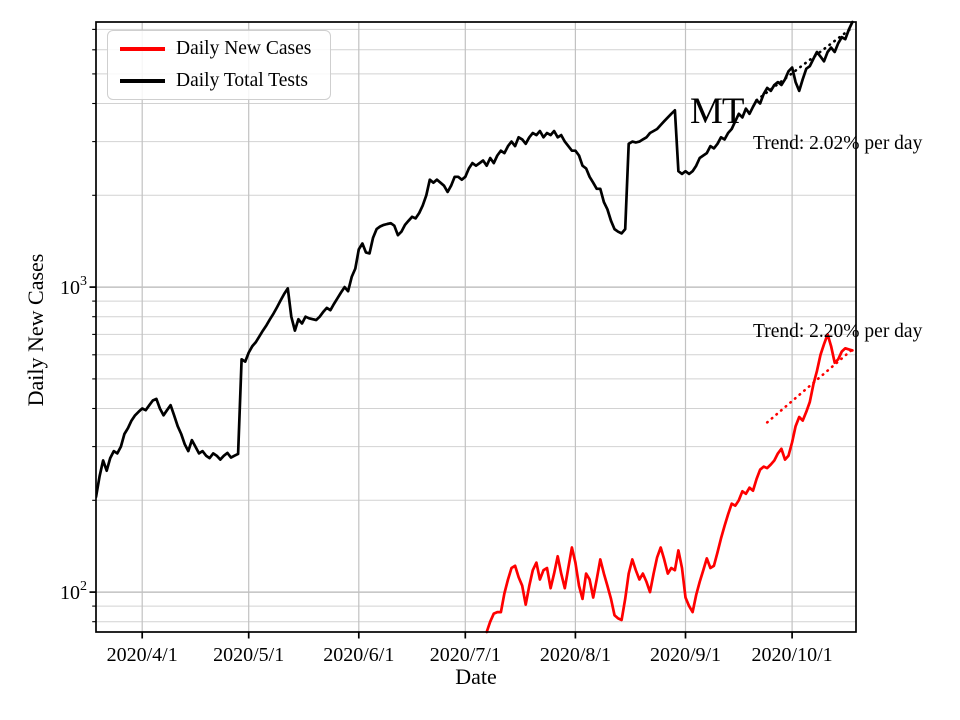  I want to click on trend-line-daily-new-cases, so click(809, 386).